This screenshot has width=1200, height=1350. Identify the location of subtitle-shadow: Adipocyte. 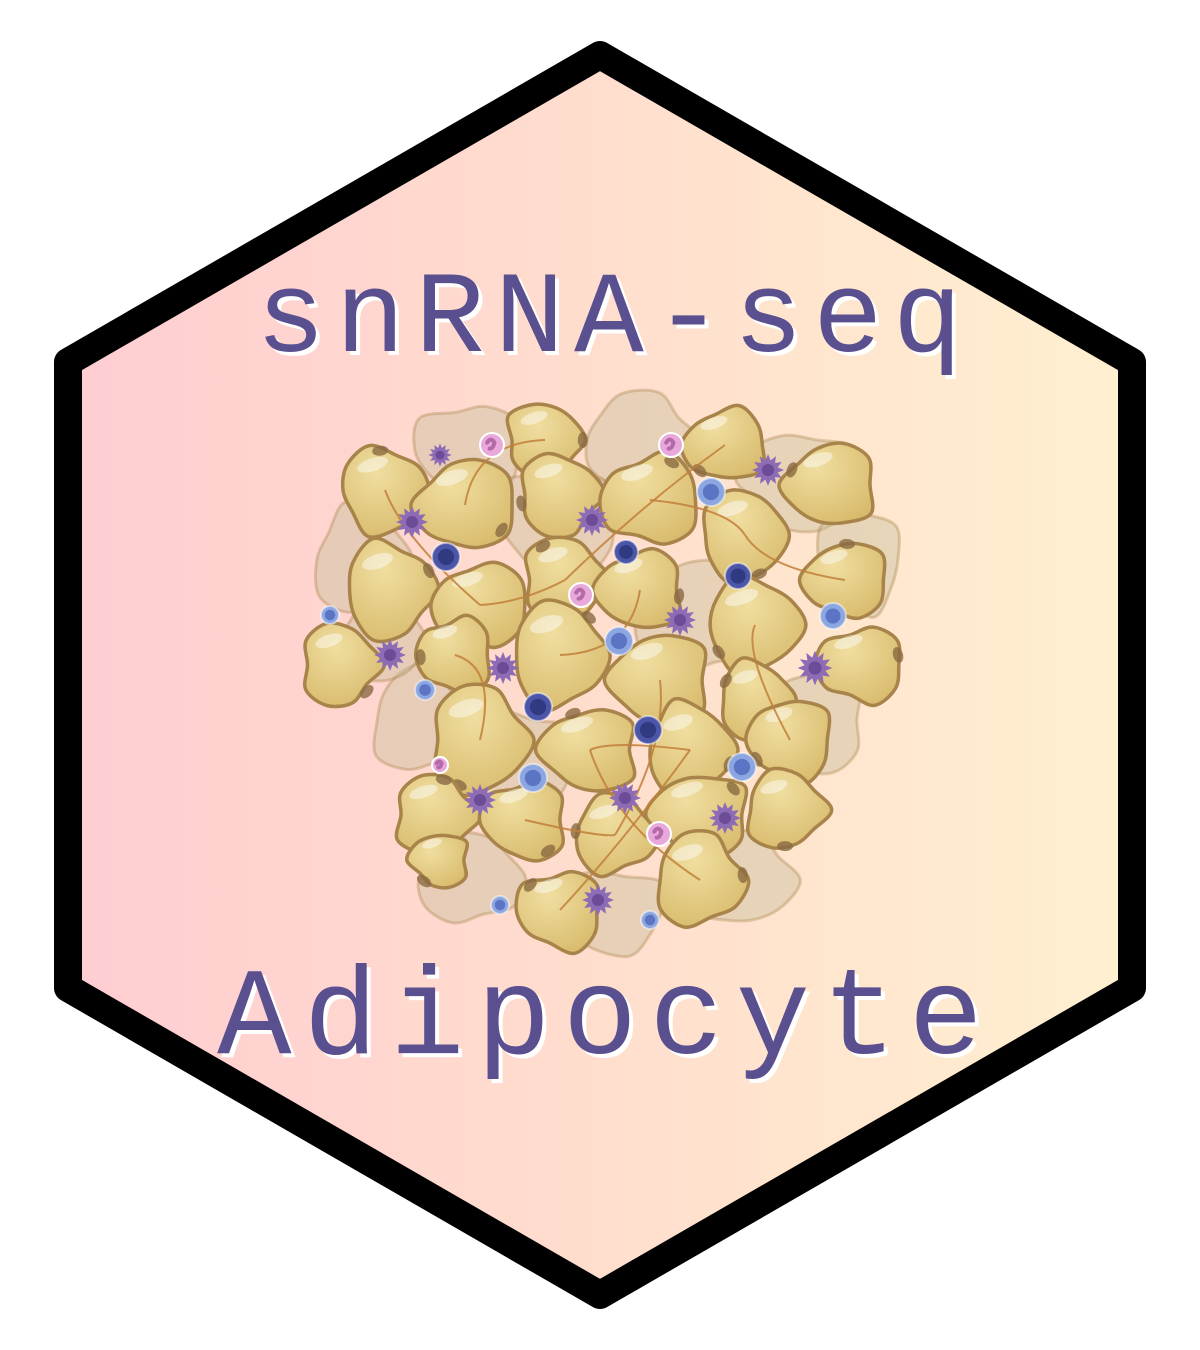
(610, 1025).